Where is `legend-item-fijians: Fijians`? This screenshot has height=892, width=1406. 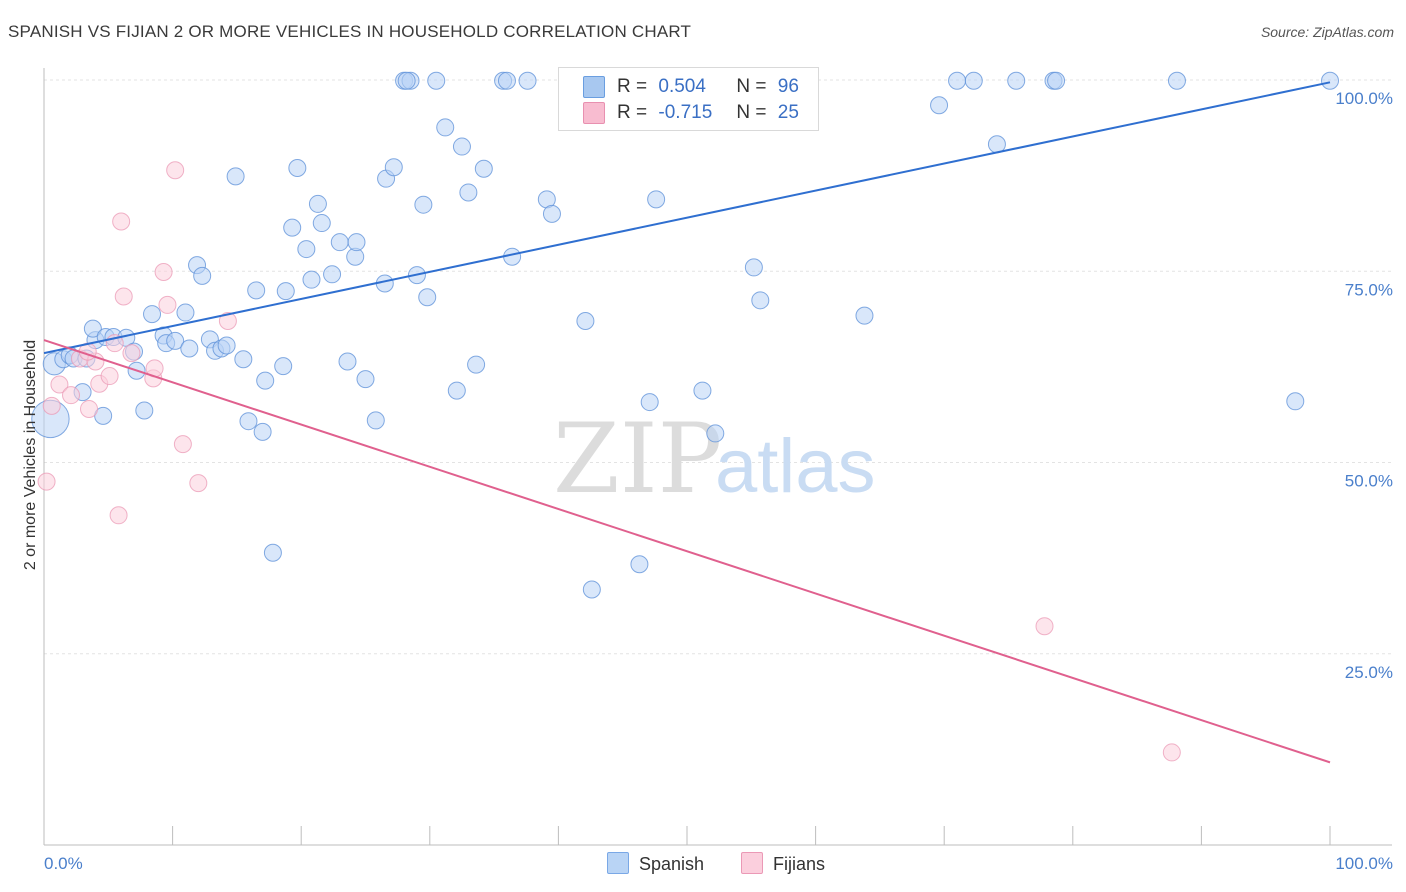 legend-item-fijians: Fijians is located at coordinates (783, 863).